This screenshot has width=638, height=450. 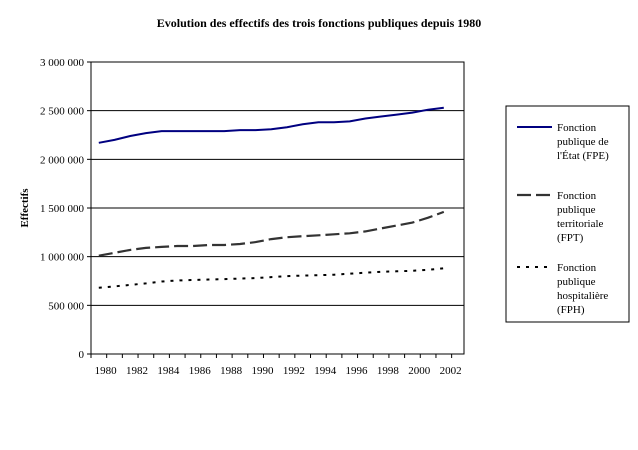 What do you see at coordinates (231, 371) in the screenshot?
I see `x-tick-label: 1988` at bounding box center [231, 371].